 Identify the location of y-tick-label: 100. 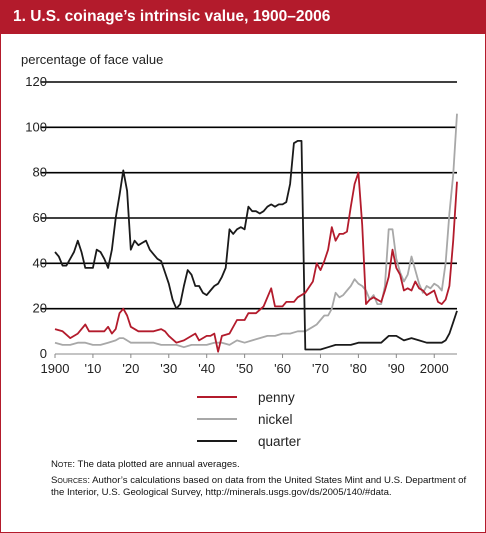
(36, 126).